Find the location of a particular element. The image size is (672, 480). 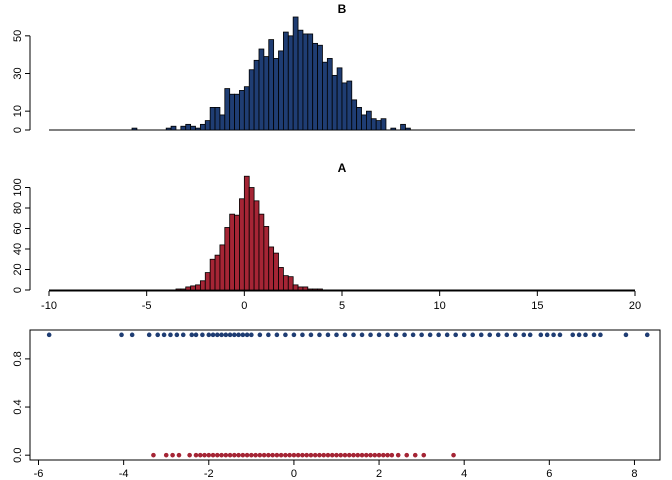

x-tick-label: 15 is located at coordinates (537, 306).